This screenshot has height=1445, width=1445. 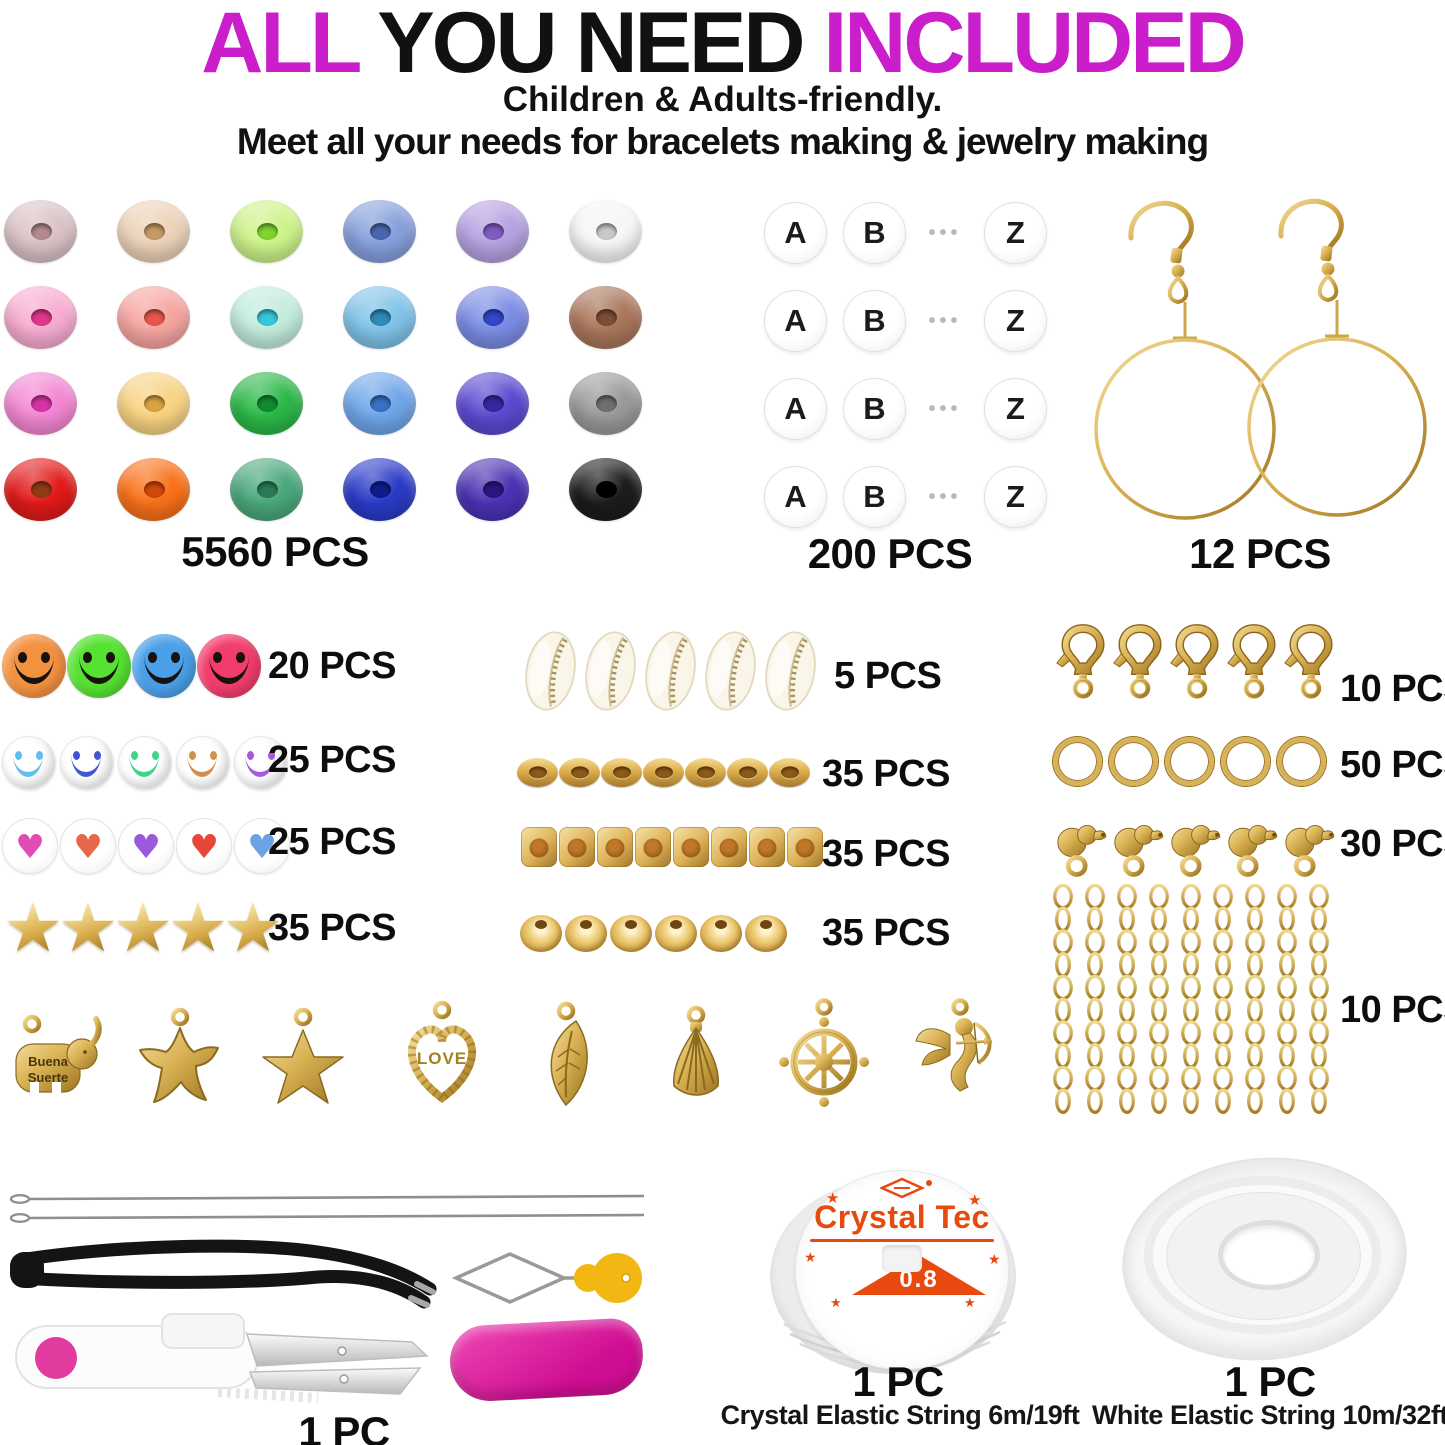 What do you see at coordinates (900, 1415) in the screenshot?
I see `crystal-string-desc: Crystal Elastic String 6m/19ft` at bounding box center [900, 1415].